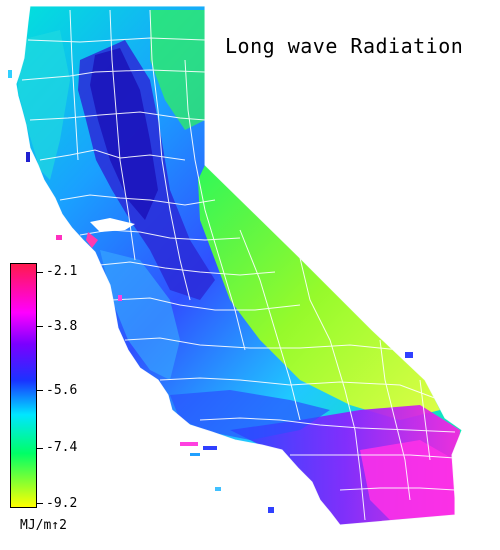  Describe the element at coordinates (344, 46) in the screenshot. I see `map-title: Long wave Radiation` at that location.